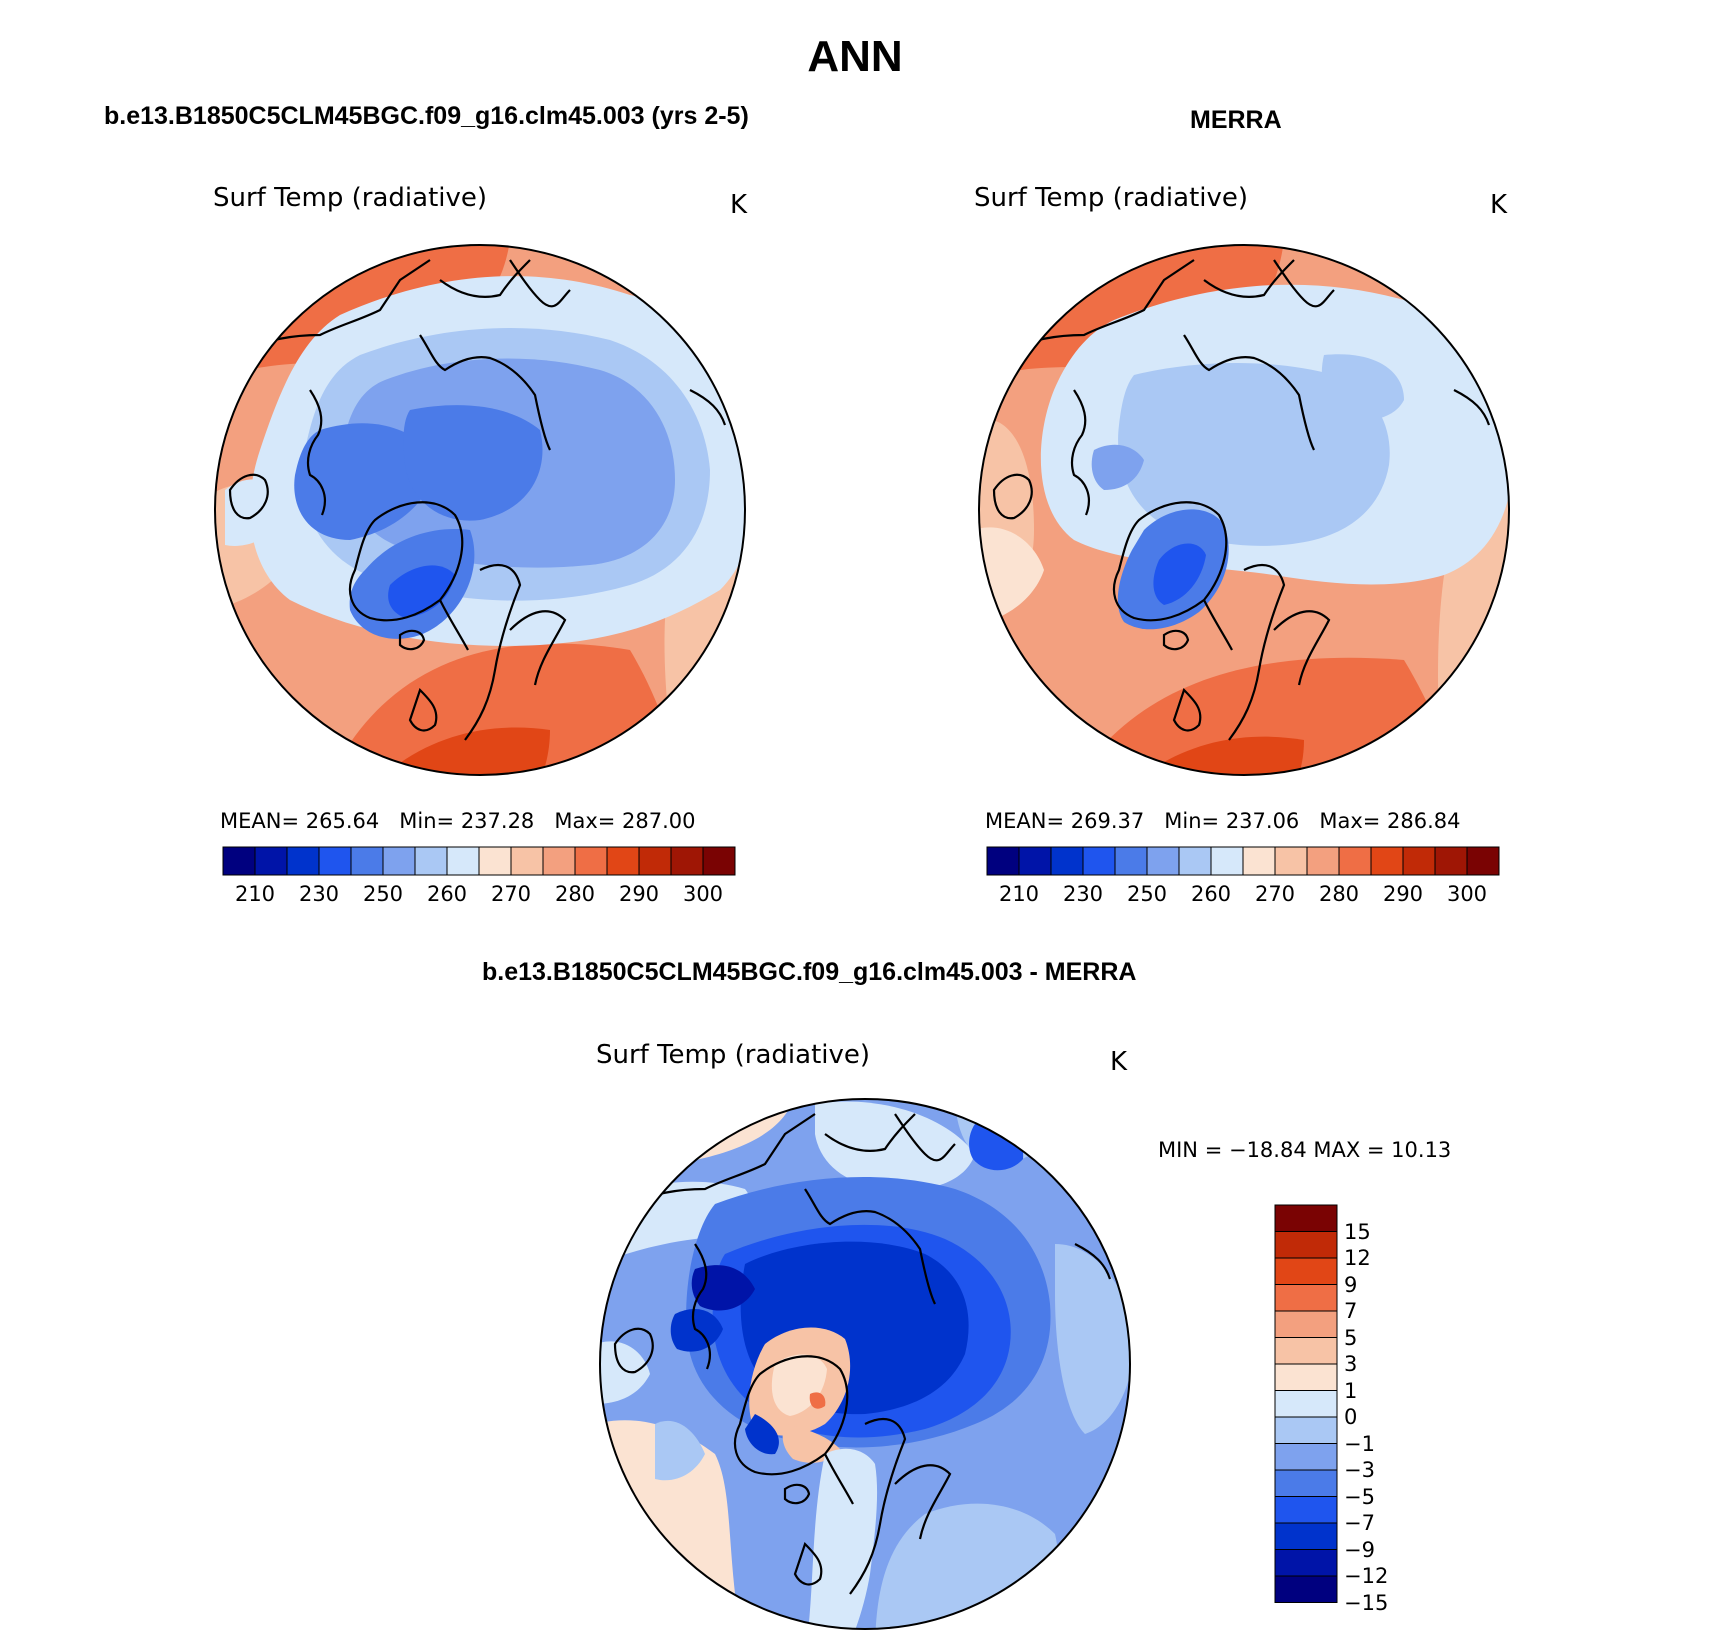 The image size is (1710, 1634). Describe the element at coordinates (447, 894) in the screenshot. I see `model-colorbar-label: 260` at that location.